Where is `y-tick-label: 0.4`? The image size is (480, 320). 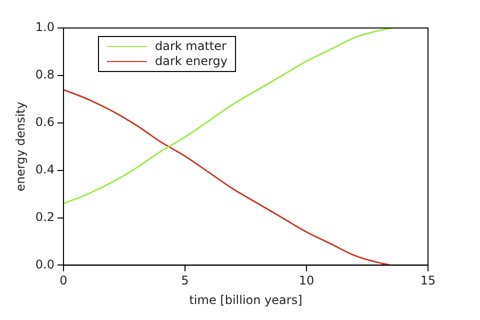 y-tick-label: 0.4 is located at coordinates (44, 169).